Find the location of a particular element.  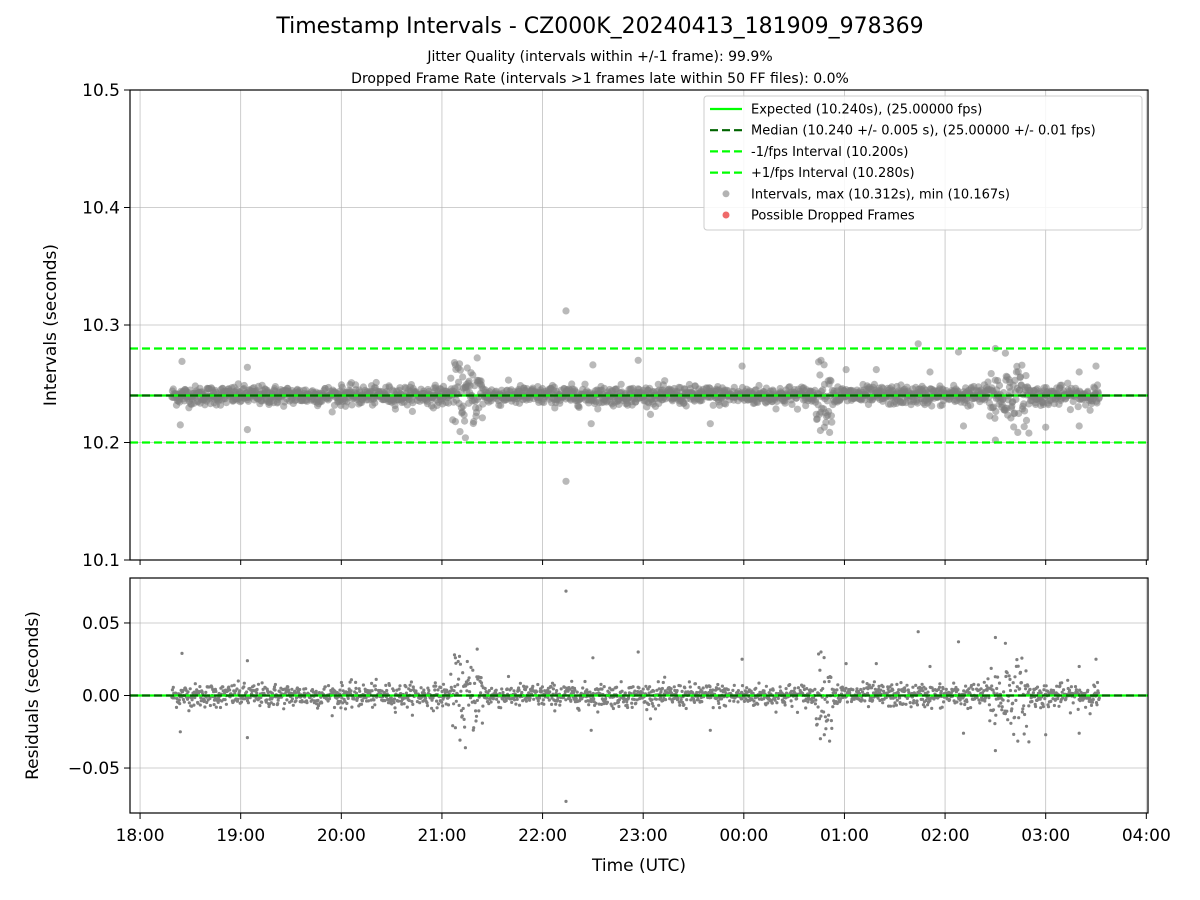

bottom-x-tick-label: 18:00 is located at coordinates (140, 836).